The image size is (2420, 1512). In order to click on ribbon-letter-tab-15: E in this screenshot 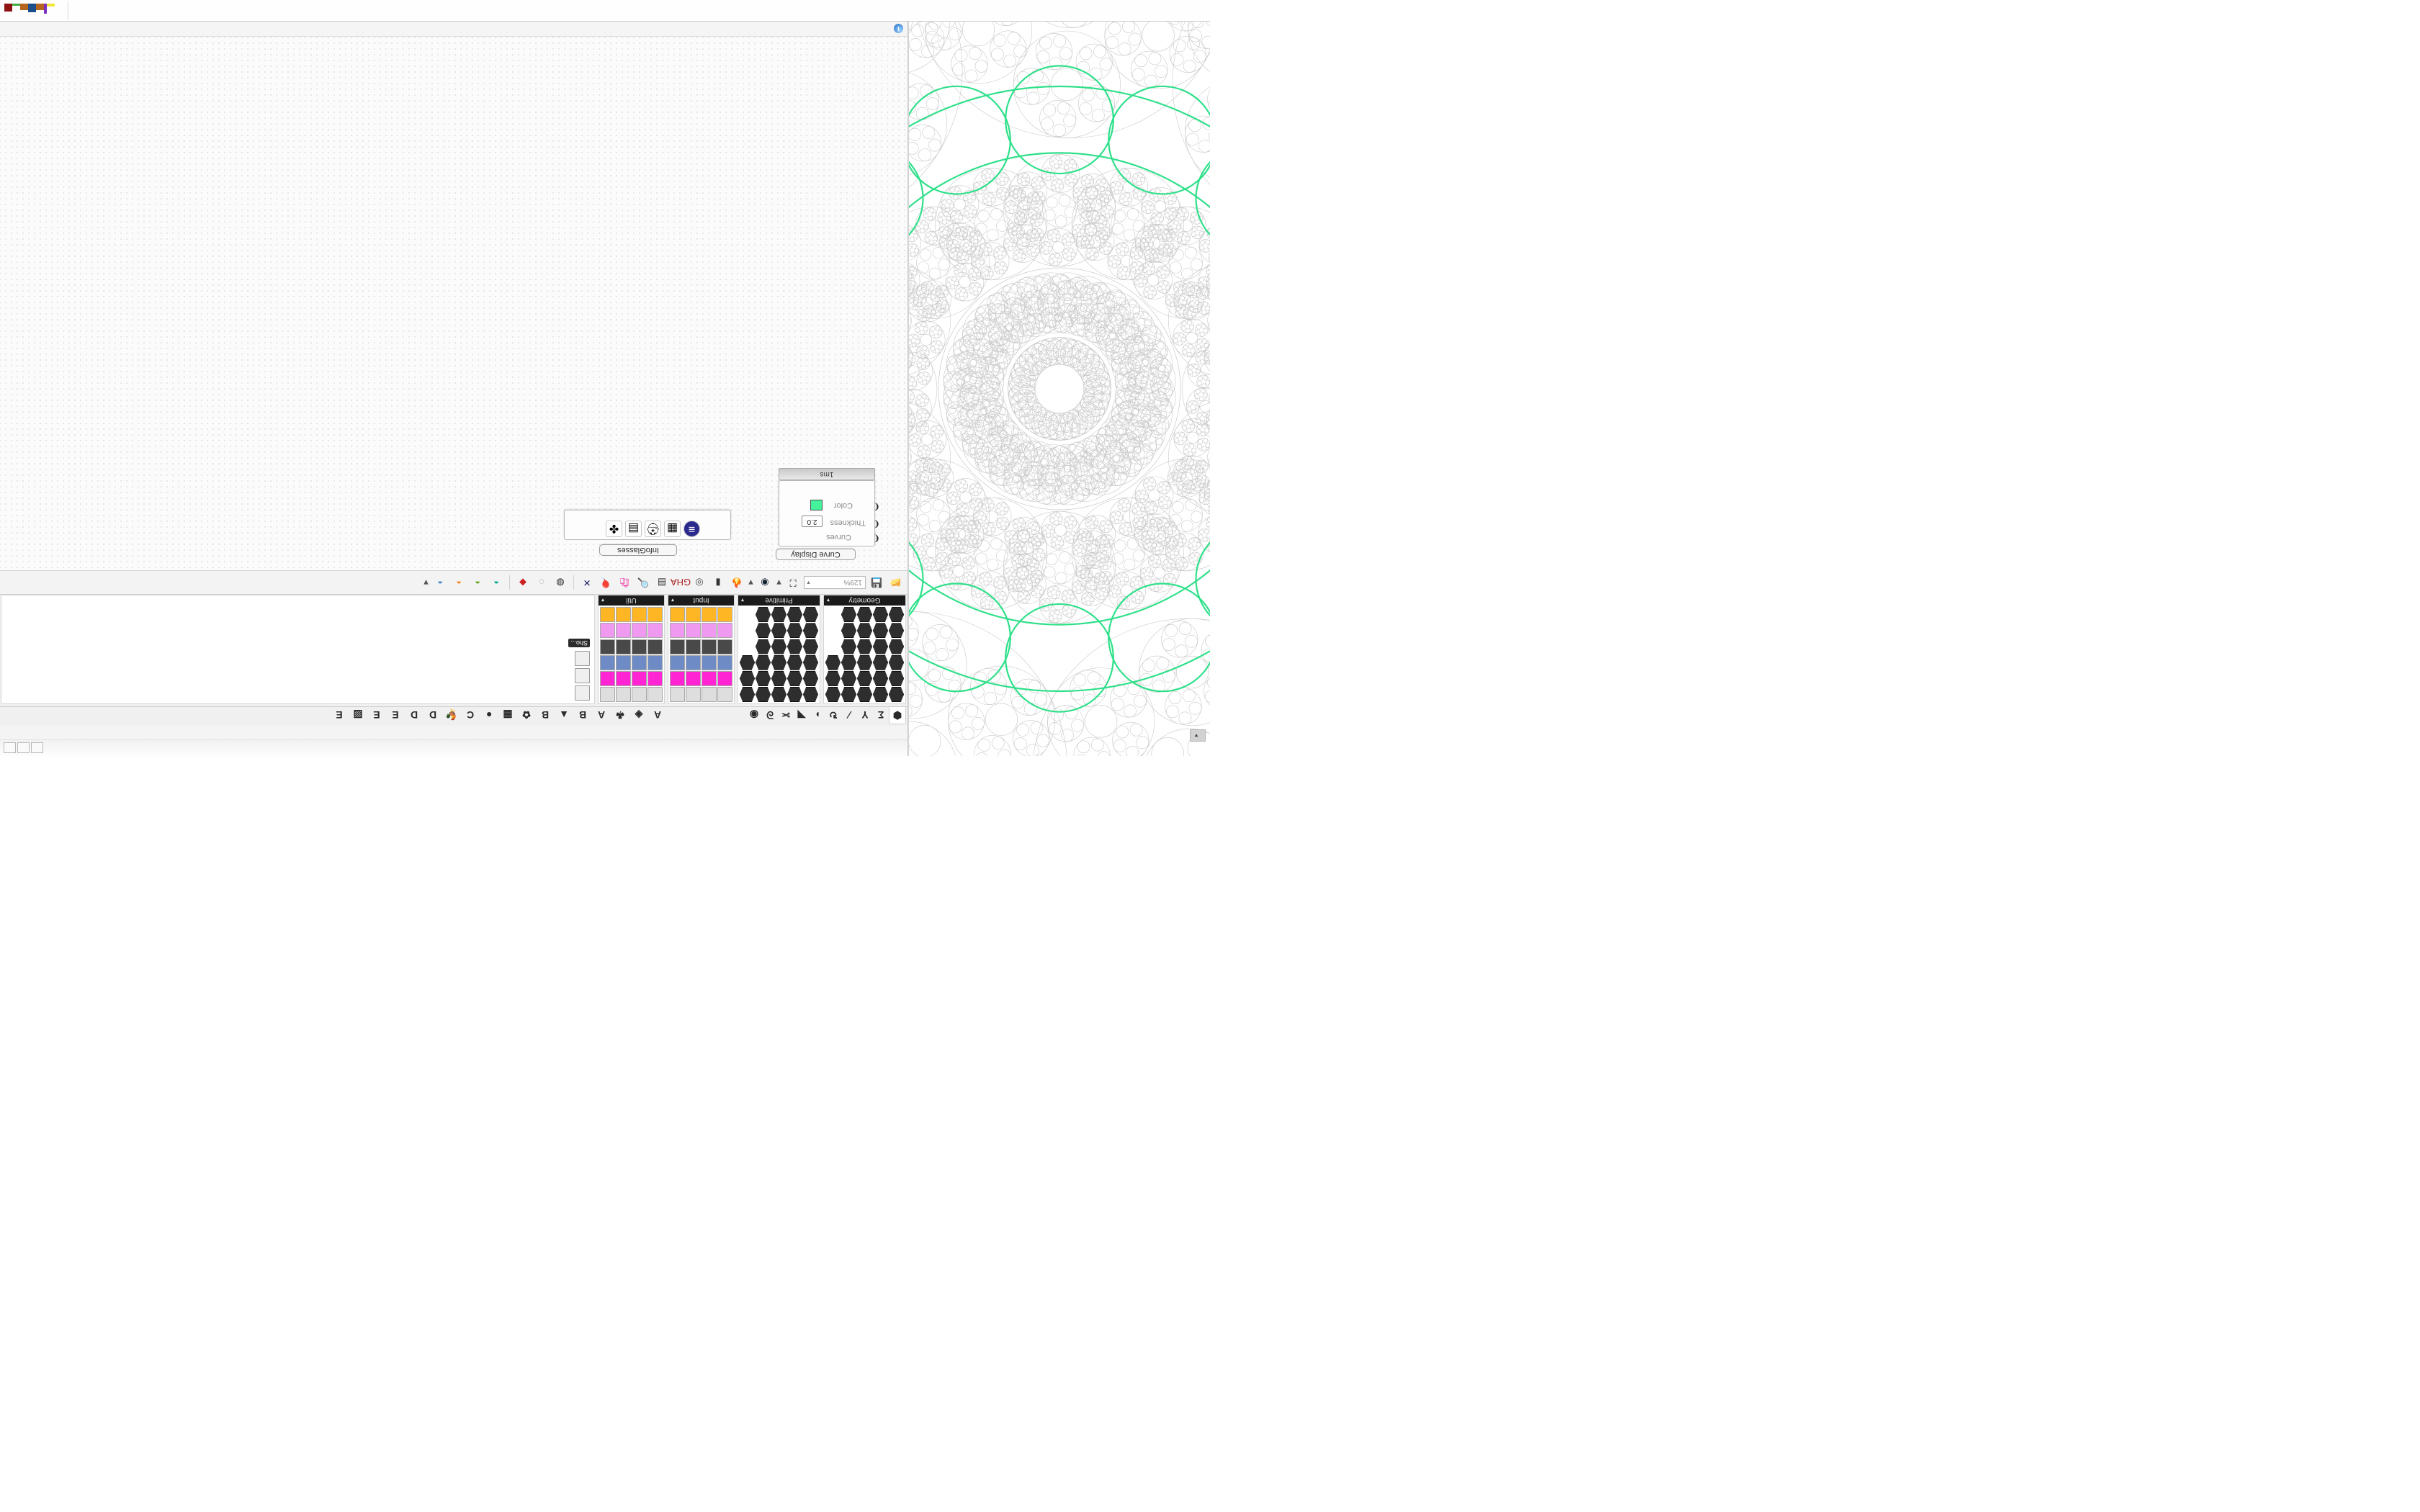, I will do `click(376, 715)`.